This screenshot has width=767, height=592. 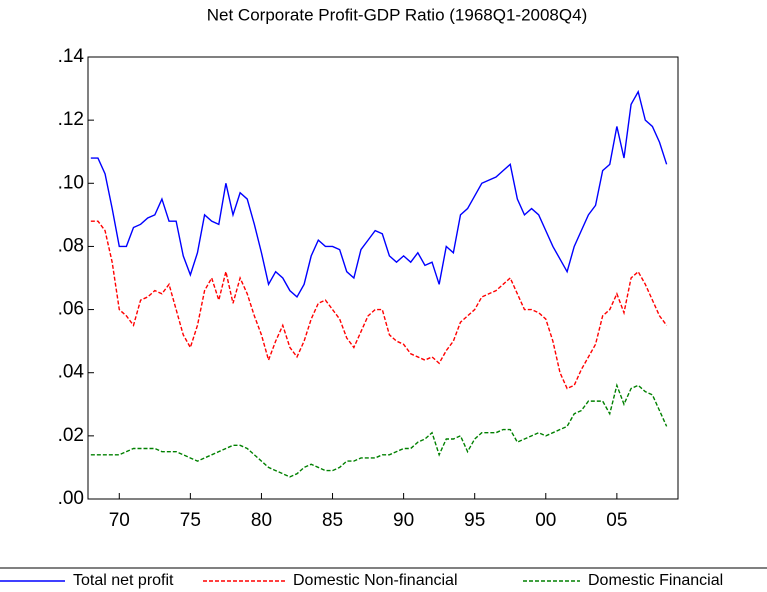 I want to click on x-tick-label: 75, so click(x=190, y=520).